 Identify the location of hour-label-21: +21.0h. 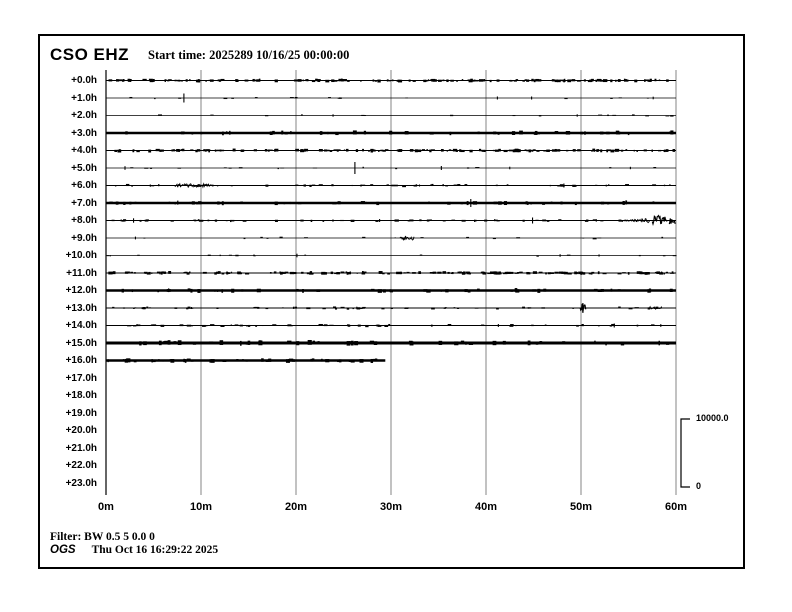
(81, 448).